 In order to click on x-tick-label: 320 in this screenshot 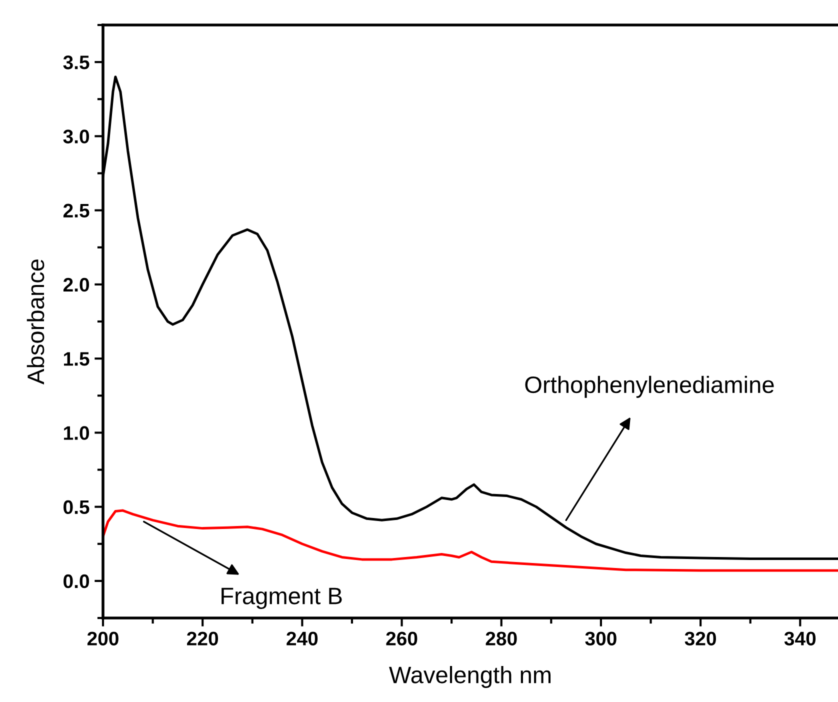, I will do `click(700, 639)`.